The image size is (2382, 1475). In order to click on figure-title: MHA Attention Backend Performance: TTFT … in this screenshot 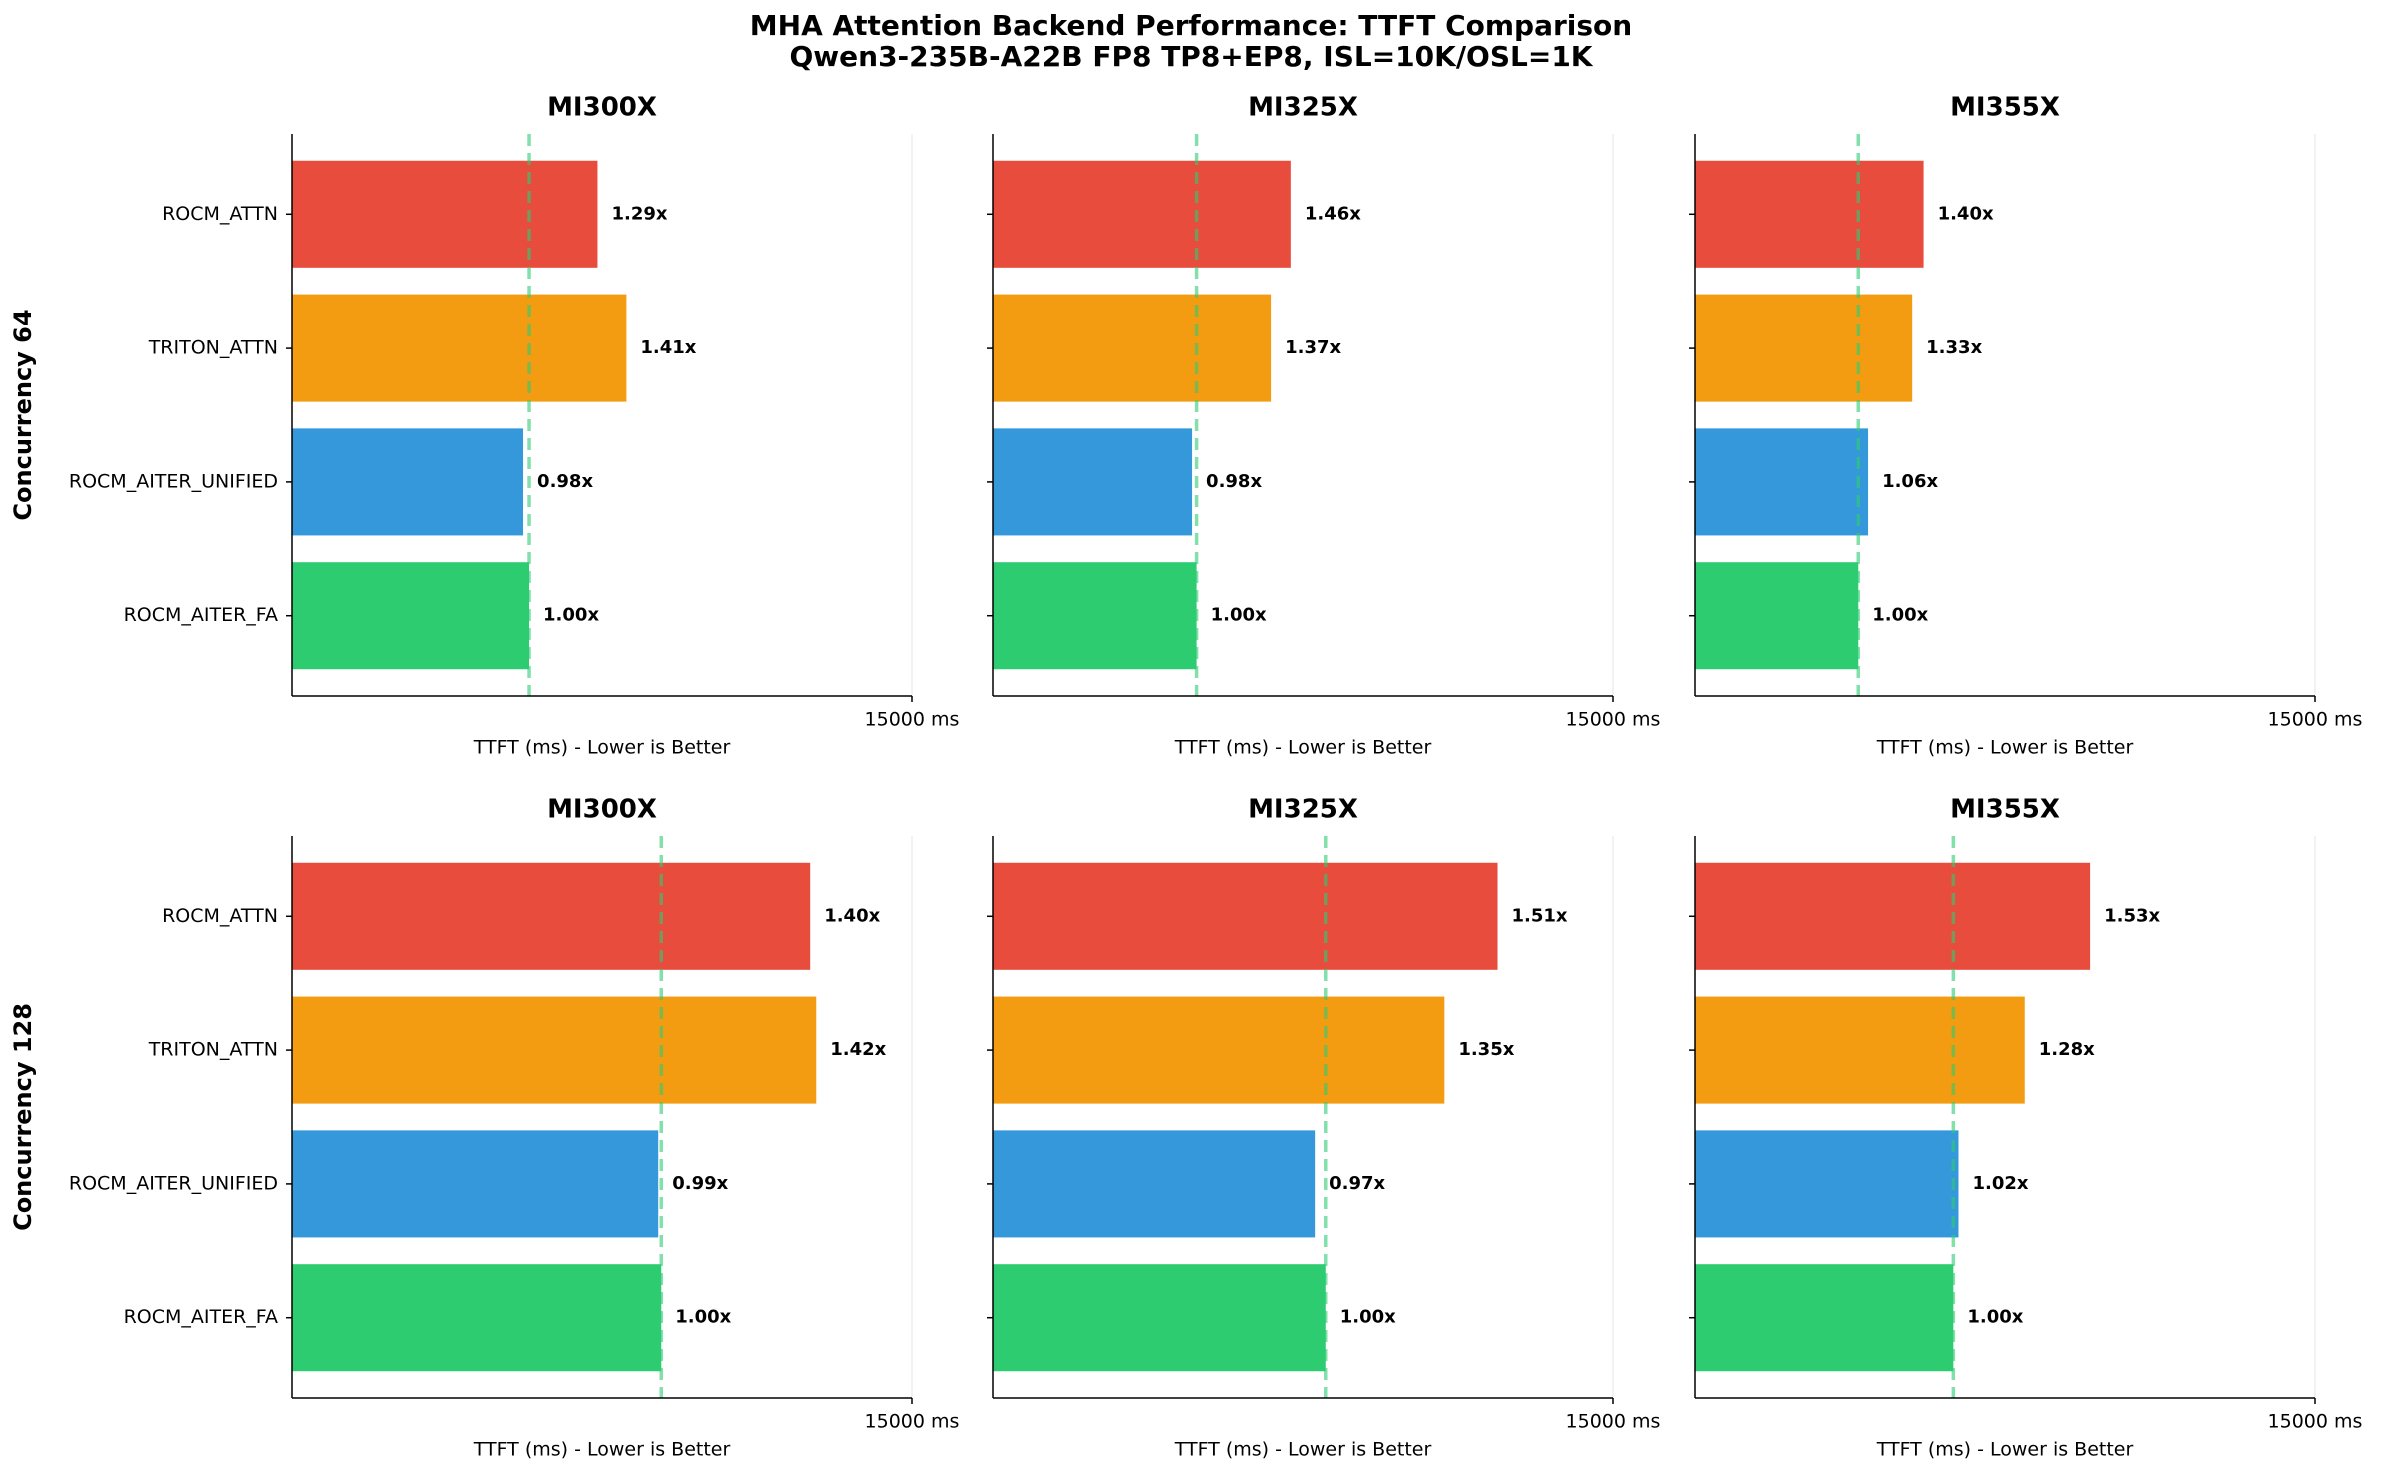, I will do `click(1191, 25)`.